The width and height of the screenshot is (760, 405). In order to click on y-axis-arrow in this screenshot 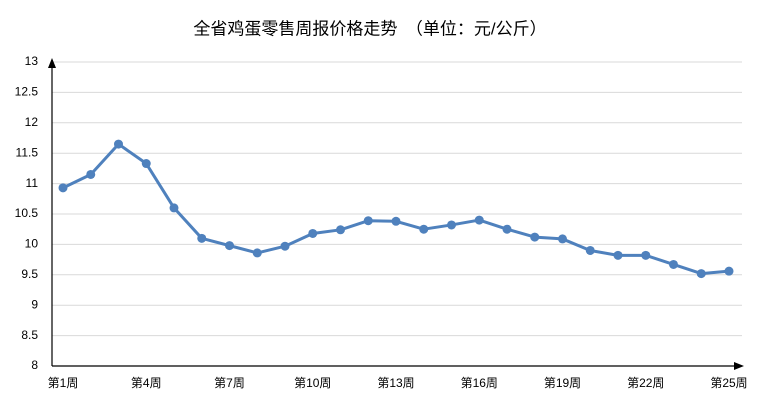, I will do `click(52, 63)`.